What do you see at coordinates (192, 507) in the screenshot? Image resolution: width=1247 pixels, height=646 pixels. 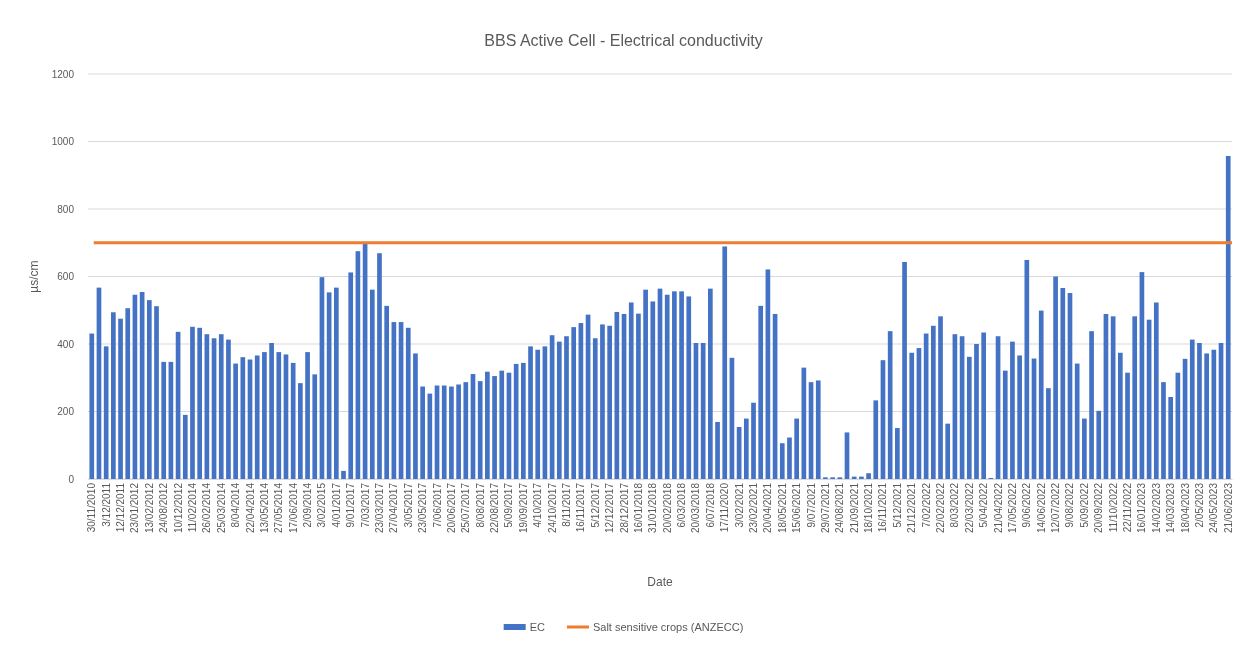 I see `x-tick-label: 11/02/2014` at bounding box center [192, 507].